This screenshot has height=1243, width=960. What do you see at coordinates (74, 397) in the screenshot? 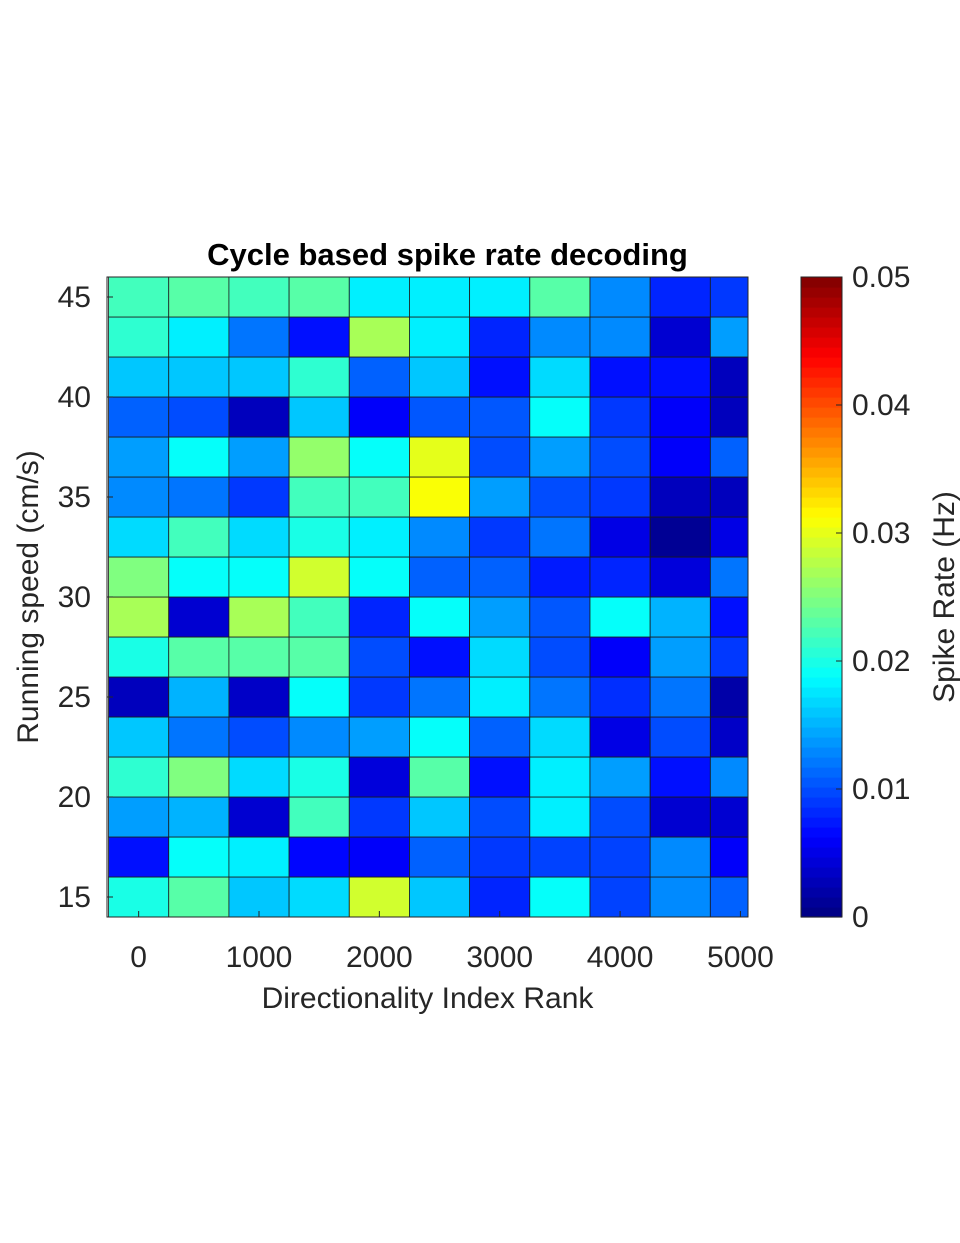
I see `y-tick-label: 40` at bounding box center [74, 397].